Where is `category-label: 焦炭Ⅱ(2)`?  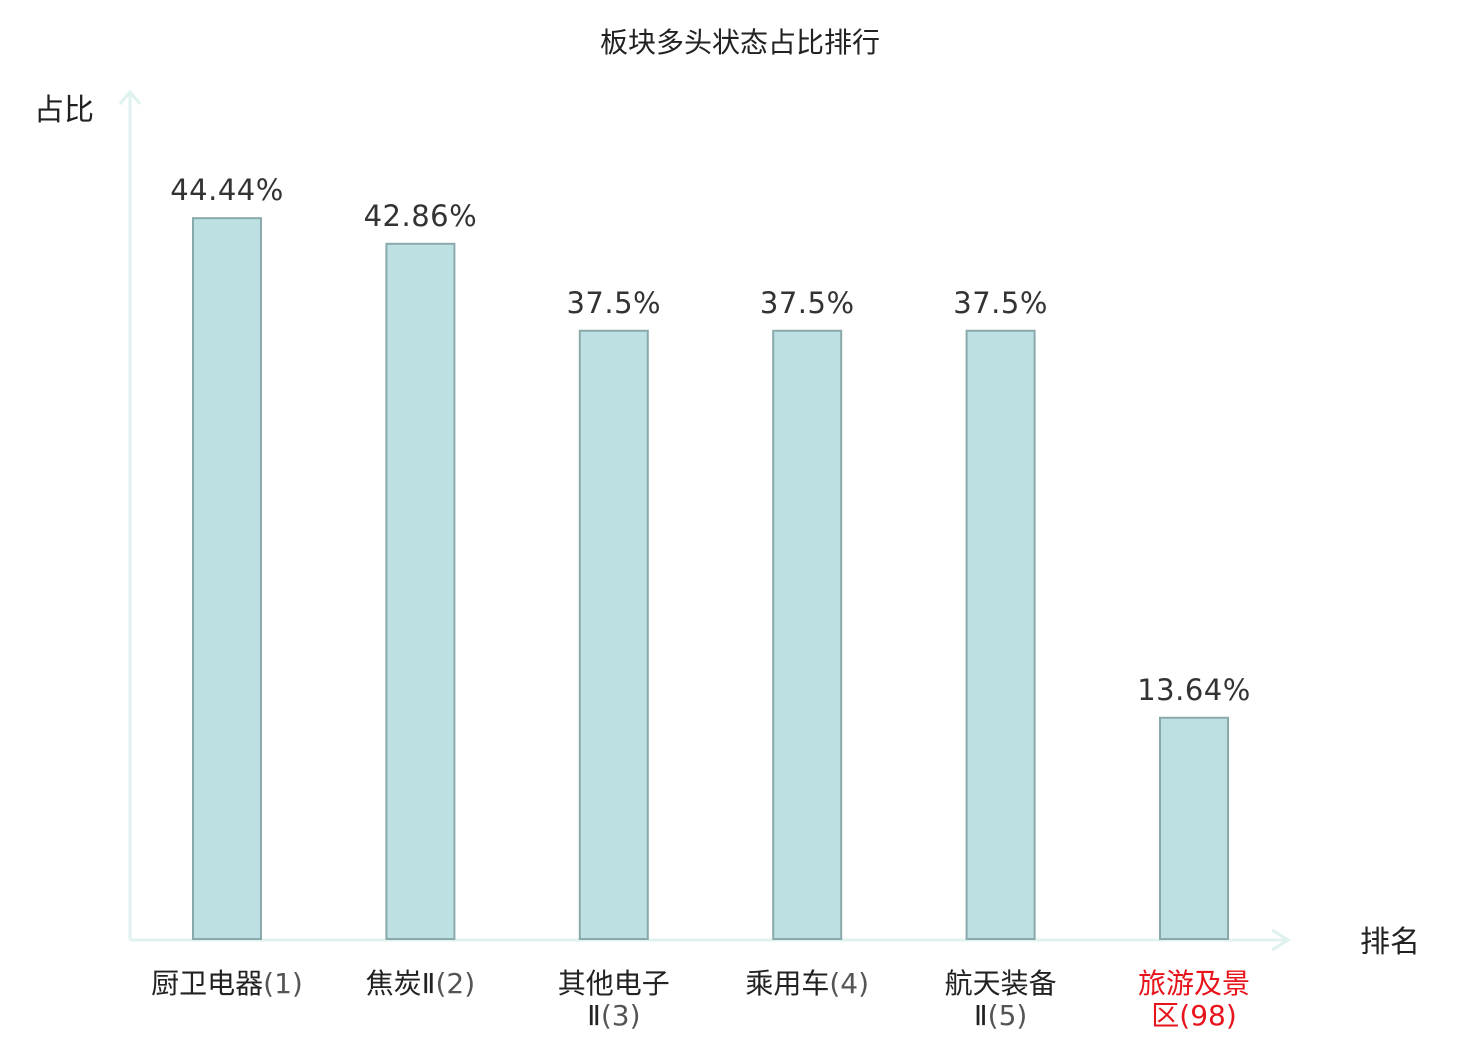 category-label: 焦炭Ⅱ(2) is located at coordinates (420, 983).